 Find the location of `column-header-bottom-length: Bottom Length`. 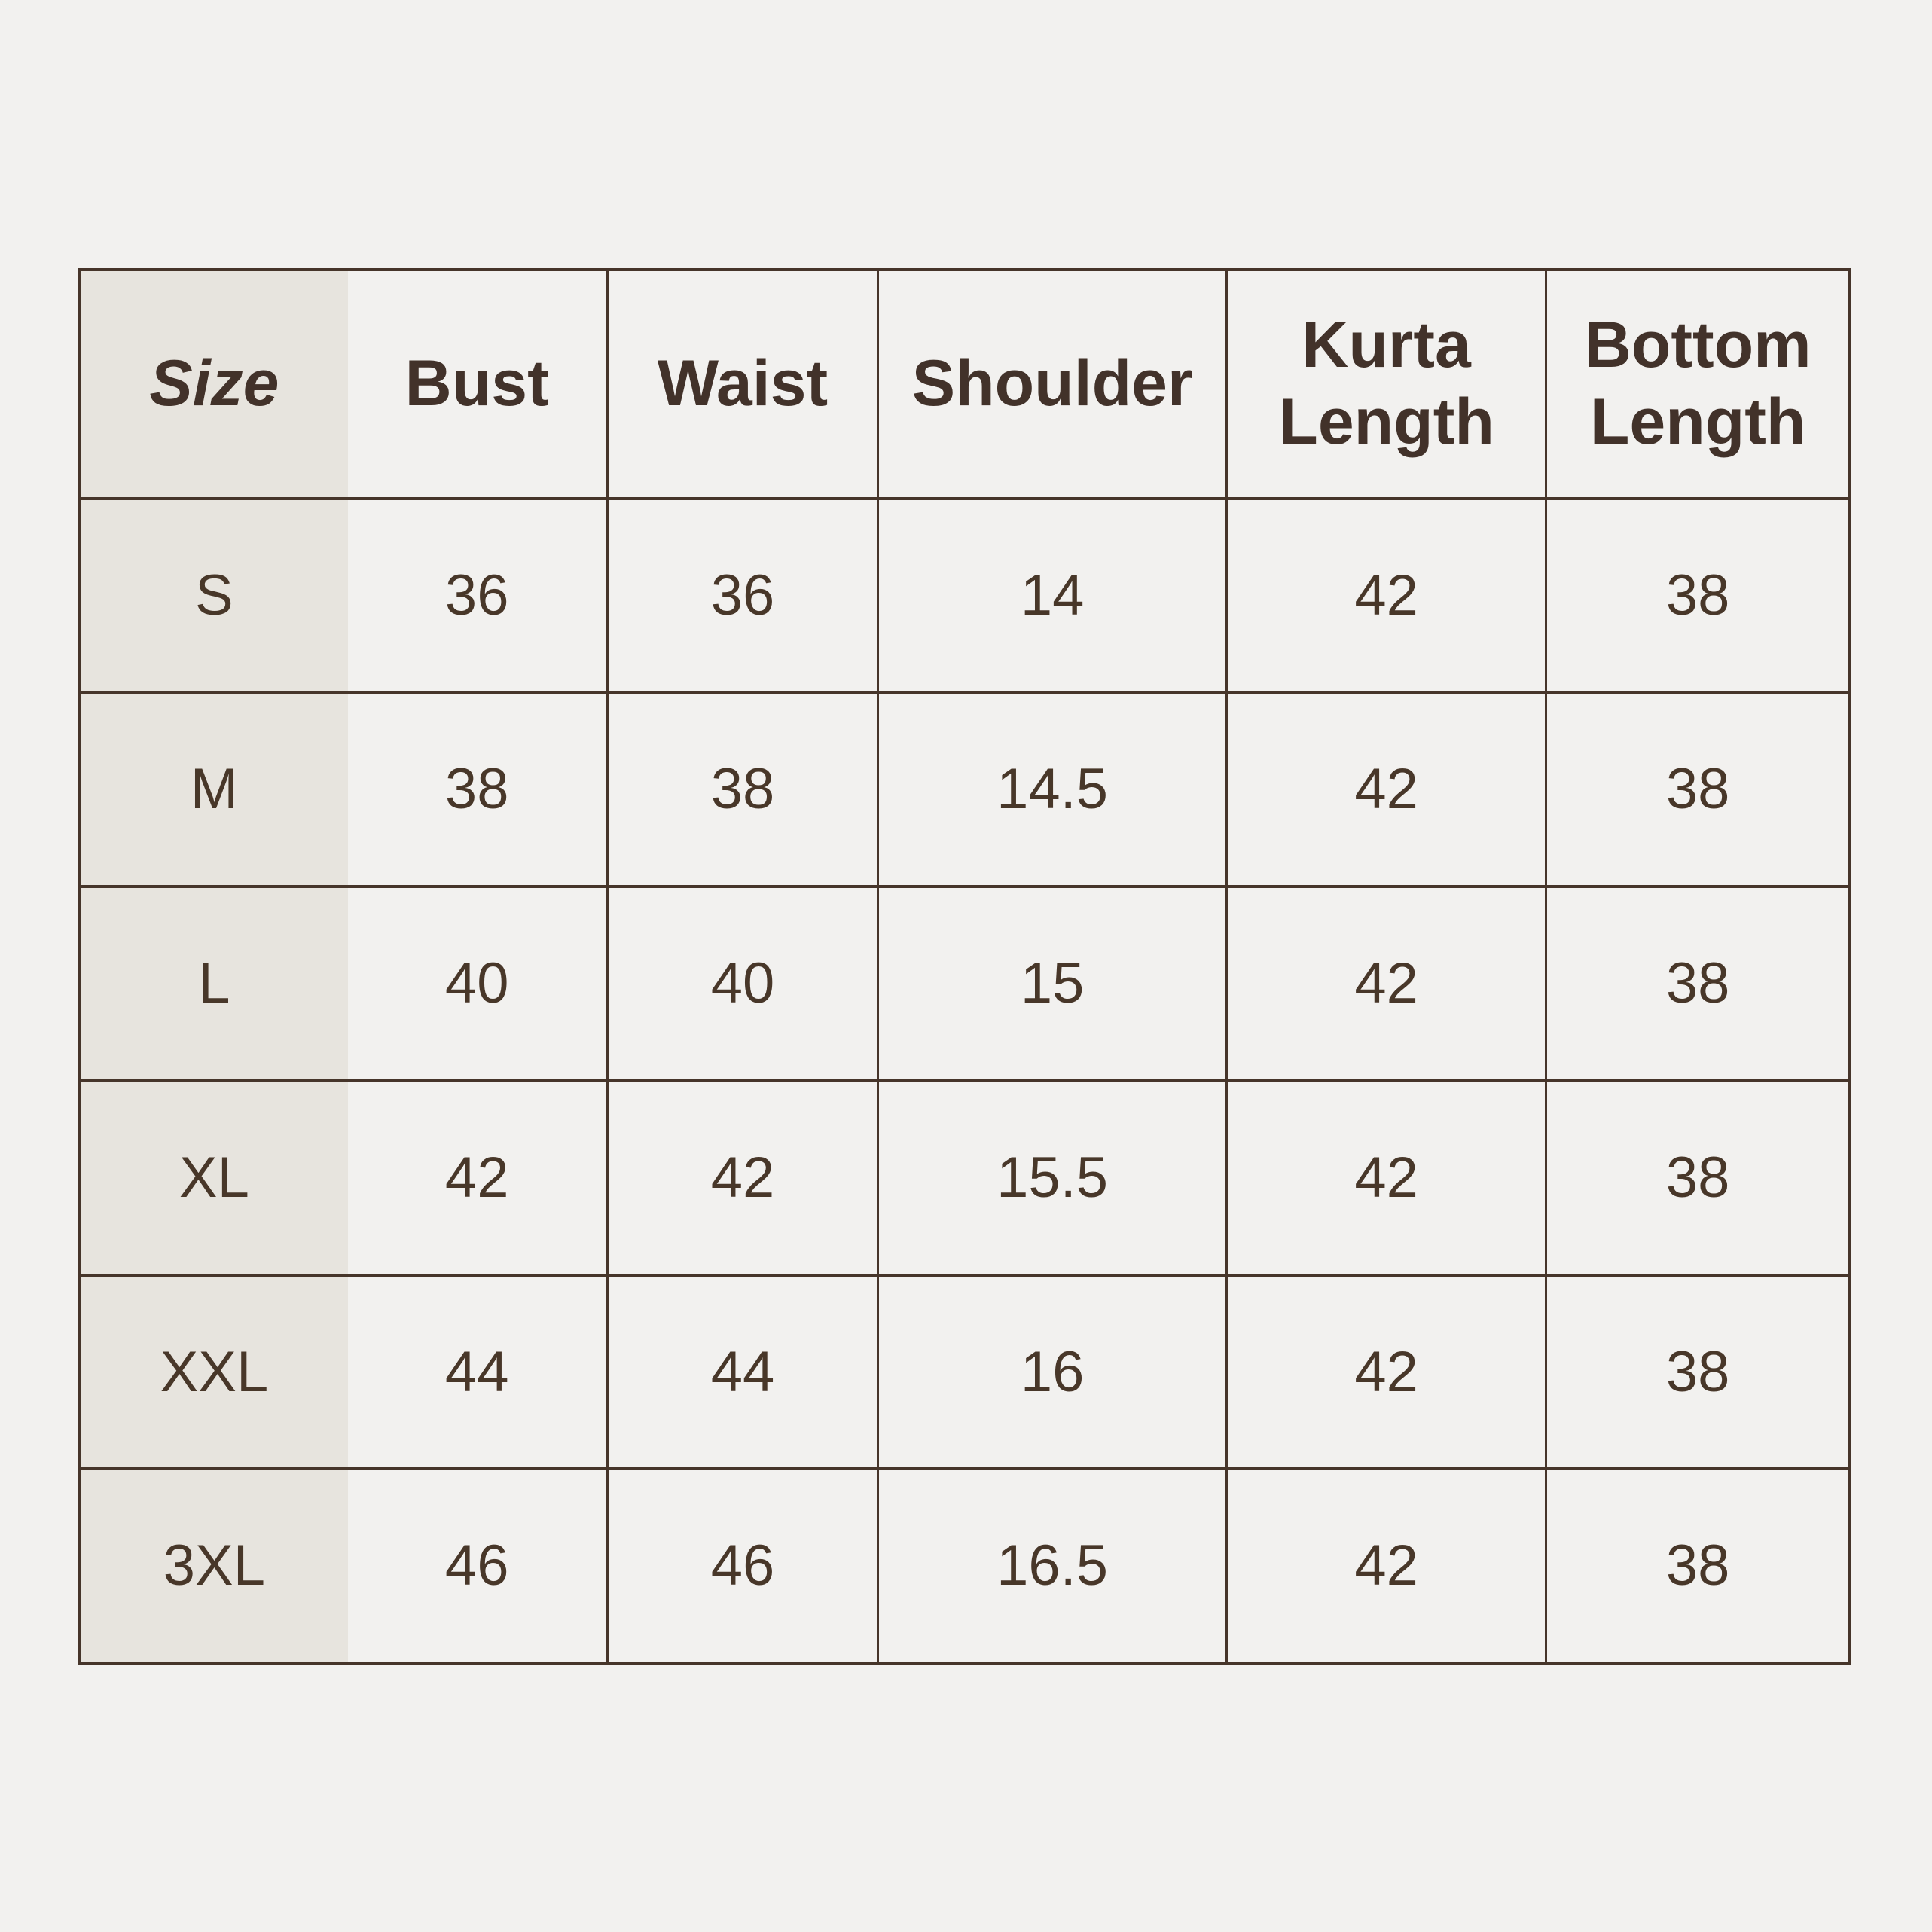

column-header-bottom-length: Bottom Length is located at coordinates (1697, 384).